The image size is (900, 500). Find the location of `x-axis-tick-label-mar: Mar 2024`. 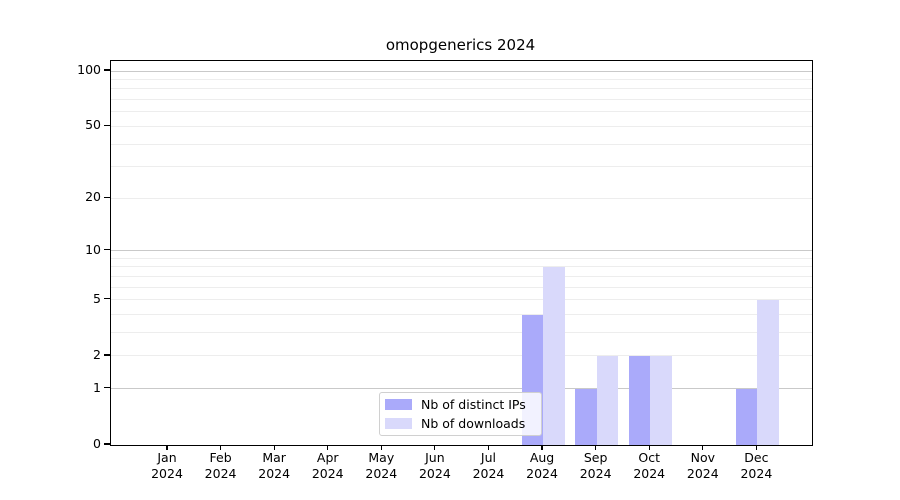

x-axis-tick-label-mar: Mar 2024 is located at coordinates (274, 466).